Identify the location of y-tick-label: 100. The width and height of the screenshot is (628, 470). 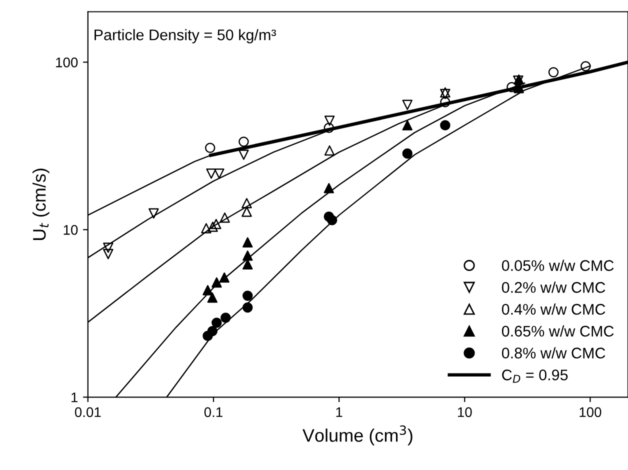
(67, 63).